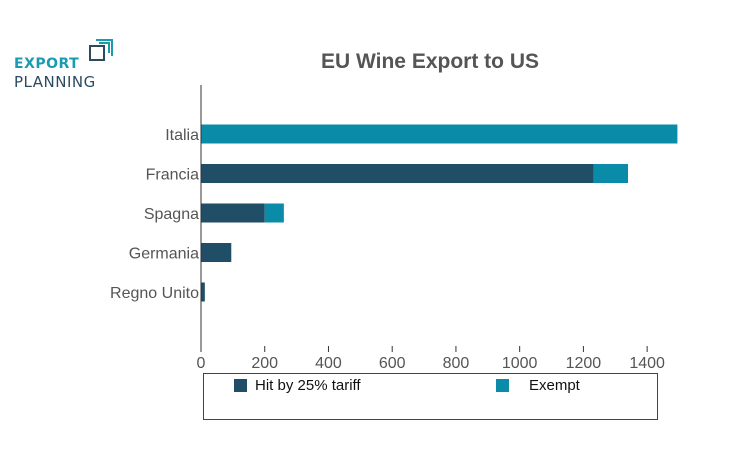  I want to click on legend-item-exempt: Exempt, so click(538, 385).